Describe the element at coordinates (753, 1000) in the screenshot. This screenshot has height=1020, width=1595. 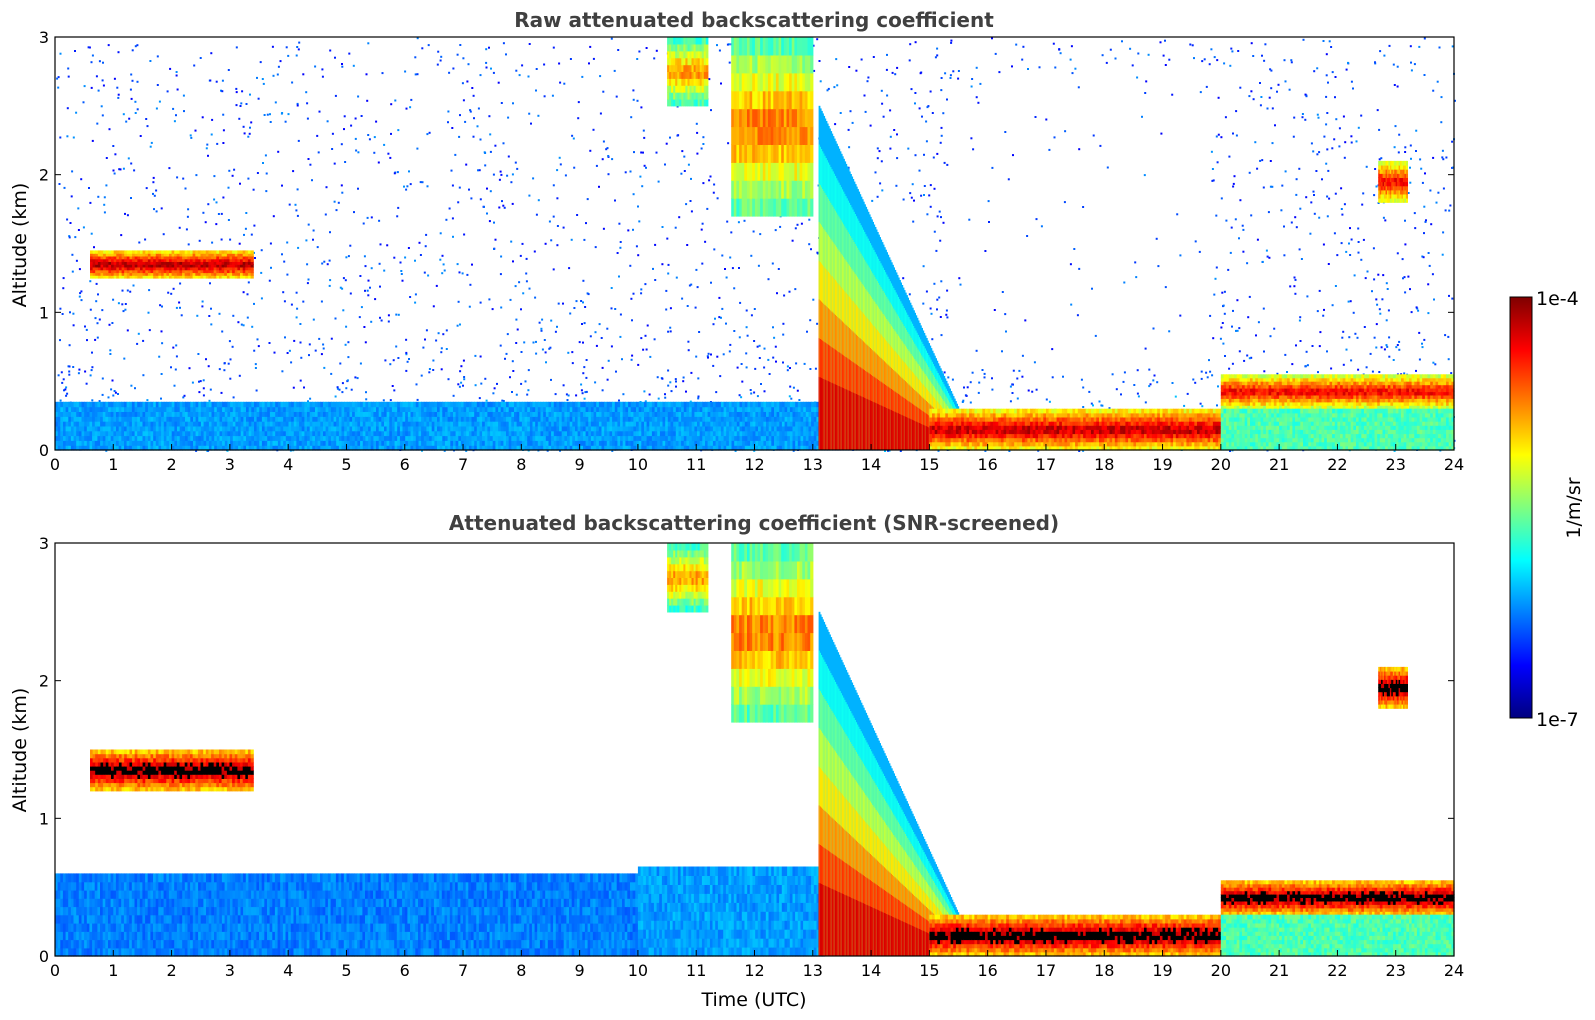
I see `x-axis-label: Time (UTC)` at that location.